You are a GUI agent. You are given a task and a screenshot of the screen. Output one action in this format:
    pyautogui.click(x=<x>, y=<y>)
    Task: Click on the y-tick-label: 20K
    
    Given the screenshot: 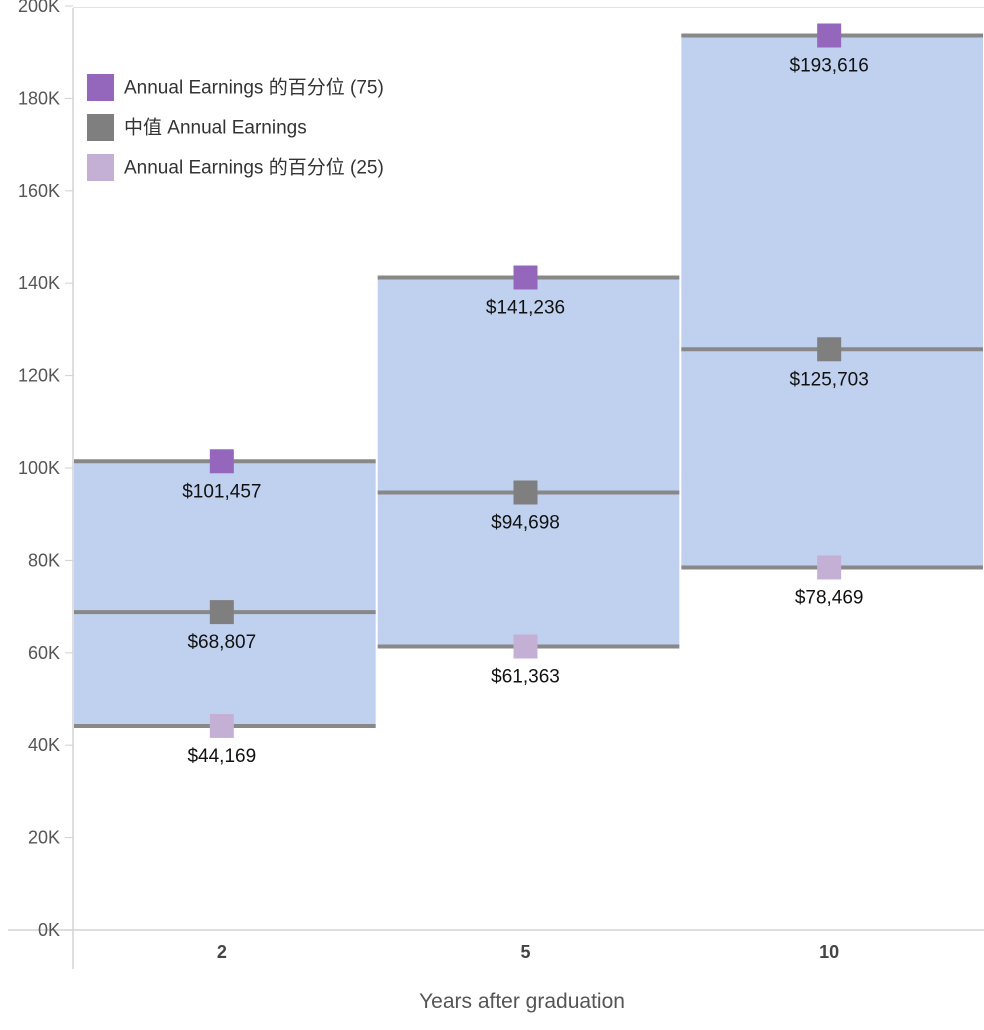 What is the action you would take?
    pyautogui.click(x=44, y=838)
    